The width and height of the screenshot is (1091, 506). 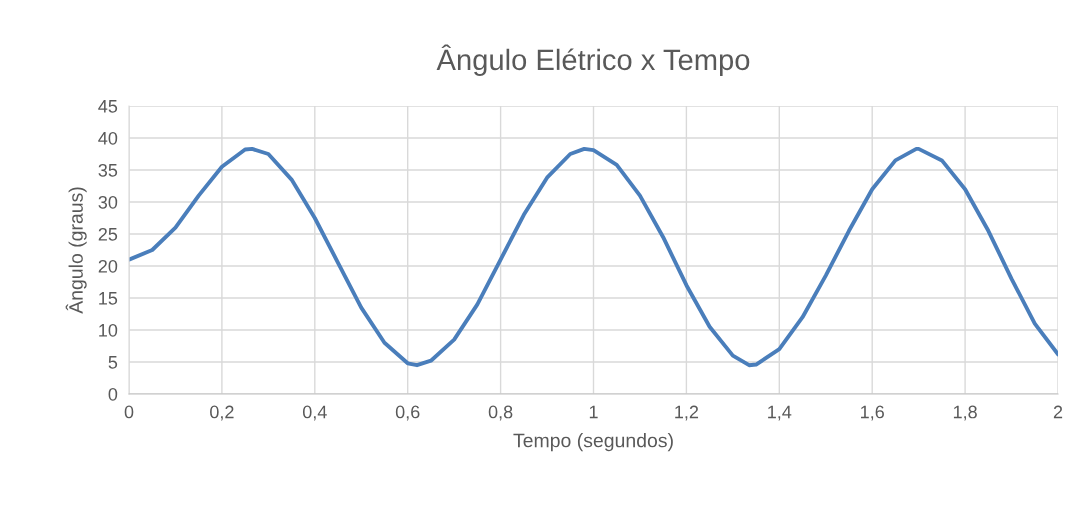 What do you see at coordinates (108, 330) in the screenshot?
I see `y-tick-label: 10` at bounding box center [108, 330].